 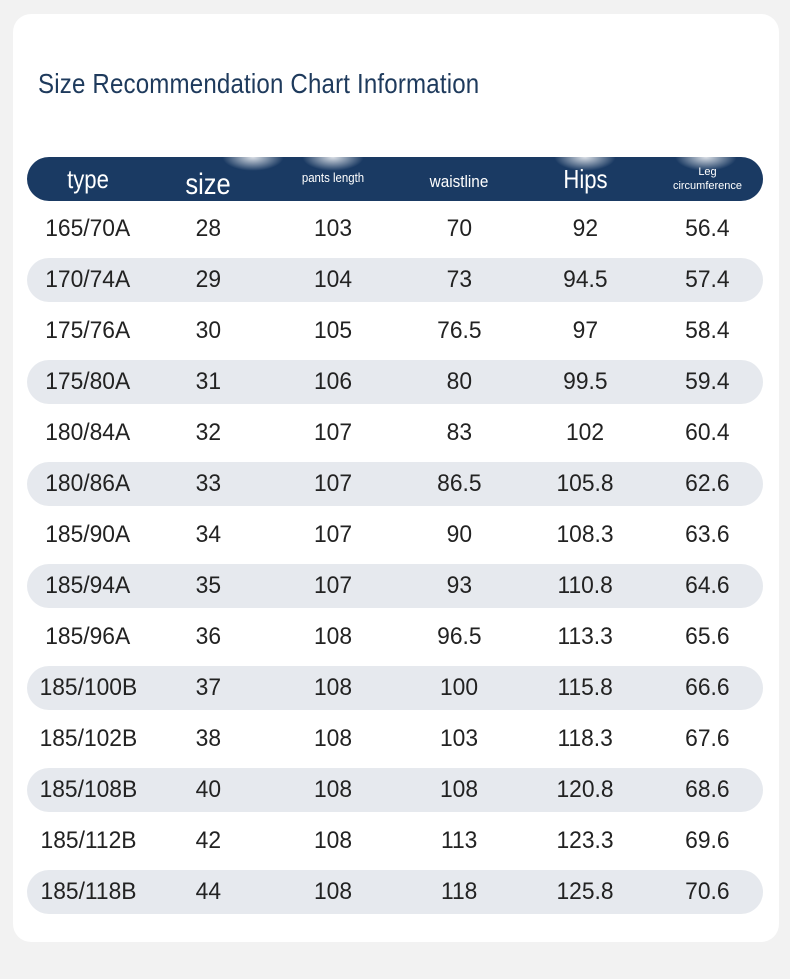 I want to click on cell-waistline: 93, so click(x=459, y=585).